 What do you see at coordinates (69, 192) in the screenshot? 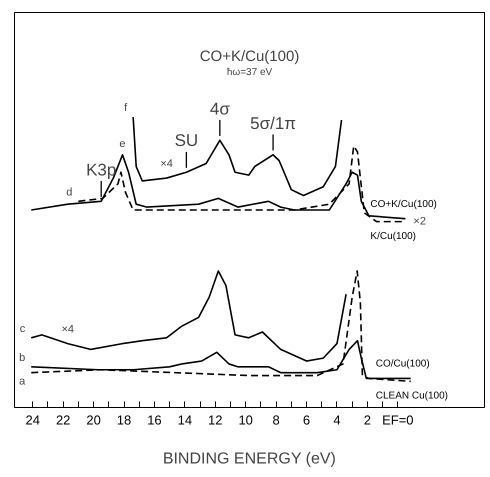
I see `annotation: d` at bounding box center [69, 192].